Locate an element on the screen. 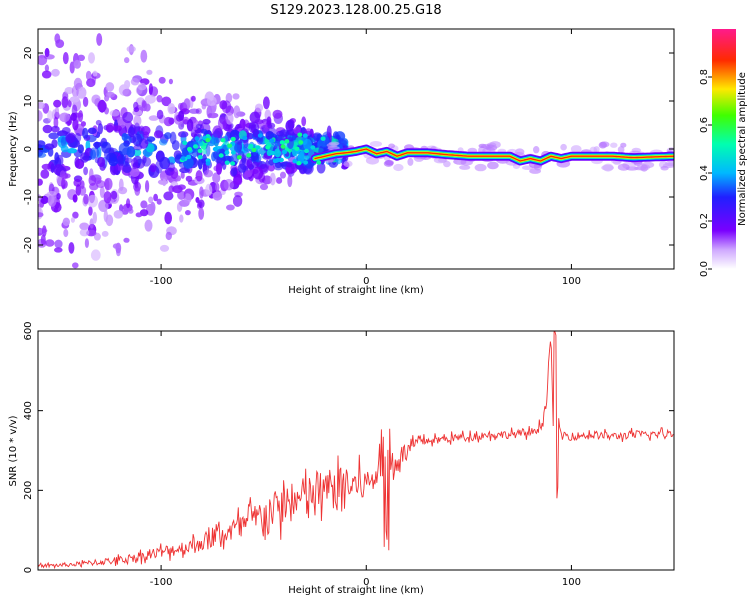 The width and height of the screenshot is (750, 600). colorbar-tick-label: 0.0 is located at coordinates (704, 269).